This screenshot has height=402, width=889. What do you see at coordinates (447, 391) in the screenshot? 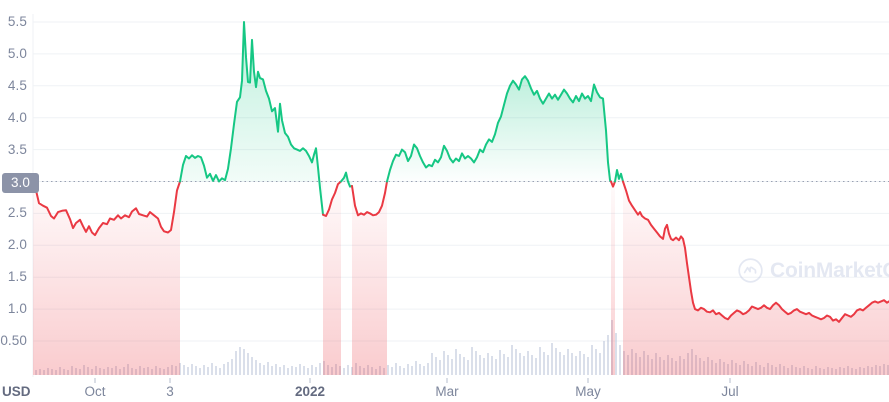
I see `x-axis-tick-mar: Mar` at bounding box center [447, 391].